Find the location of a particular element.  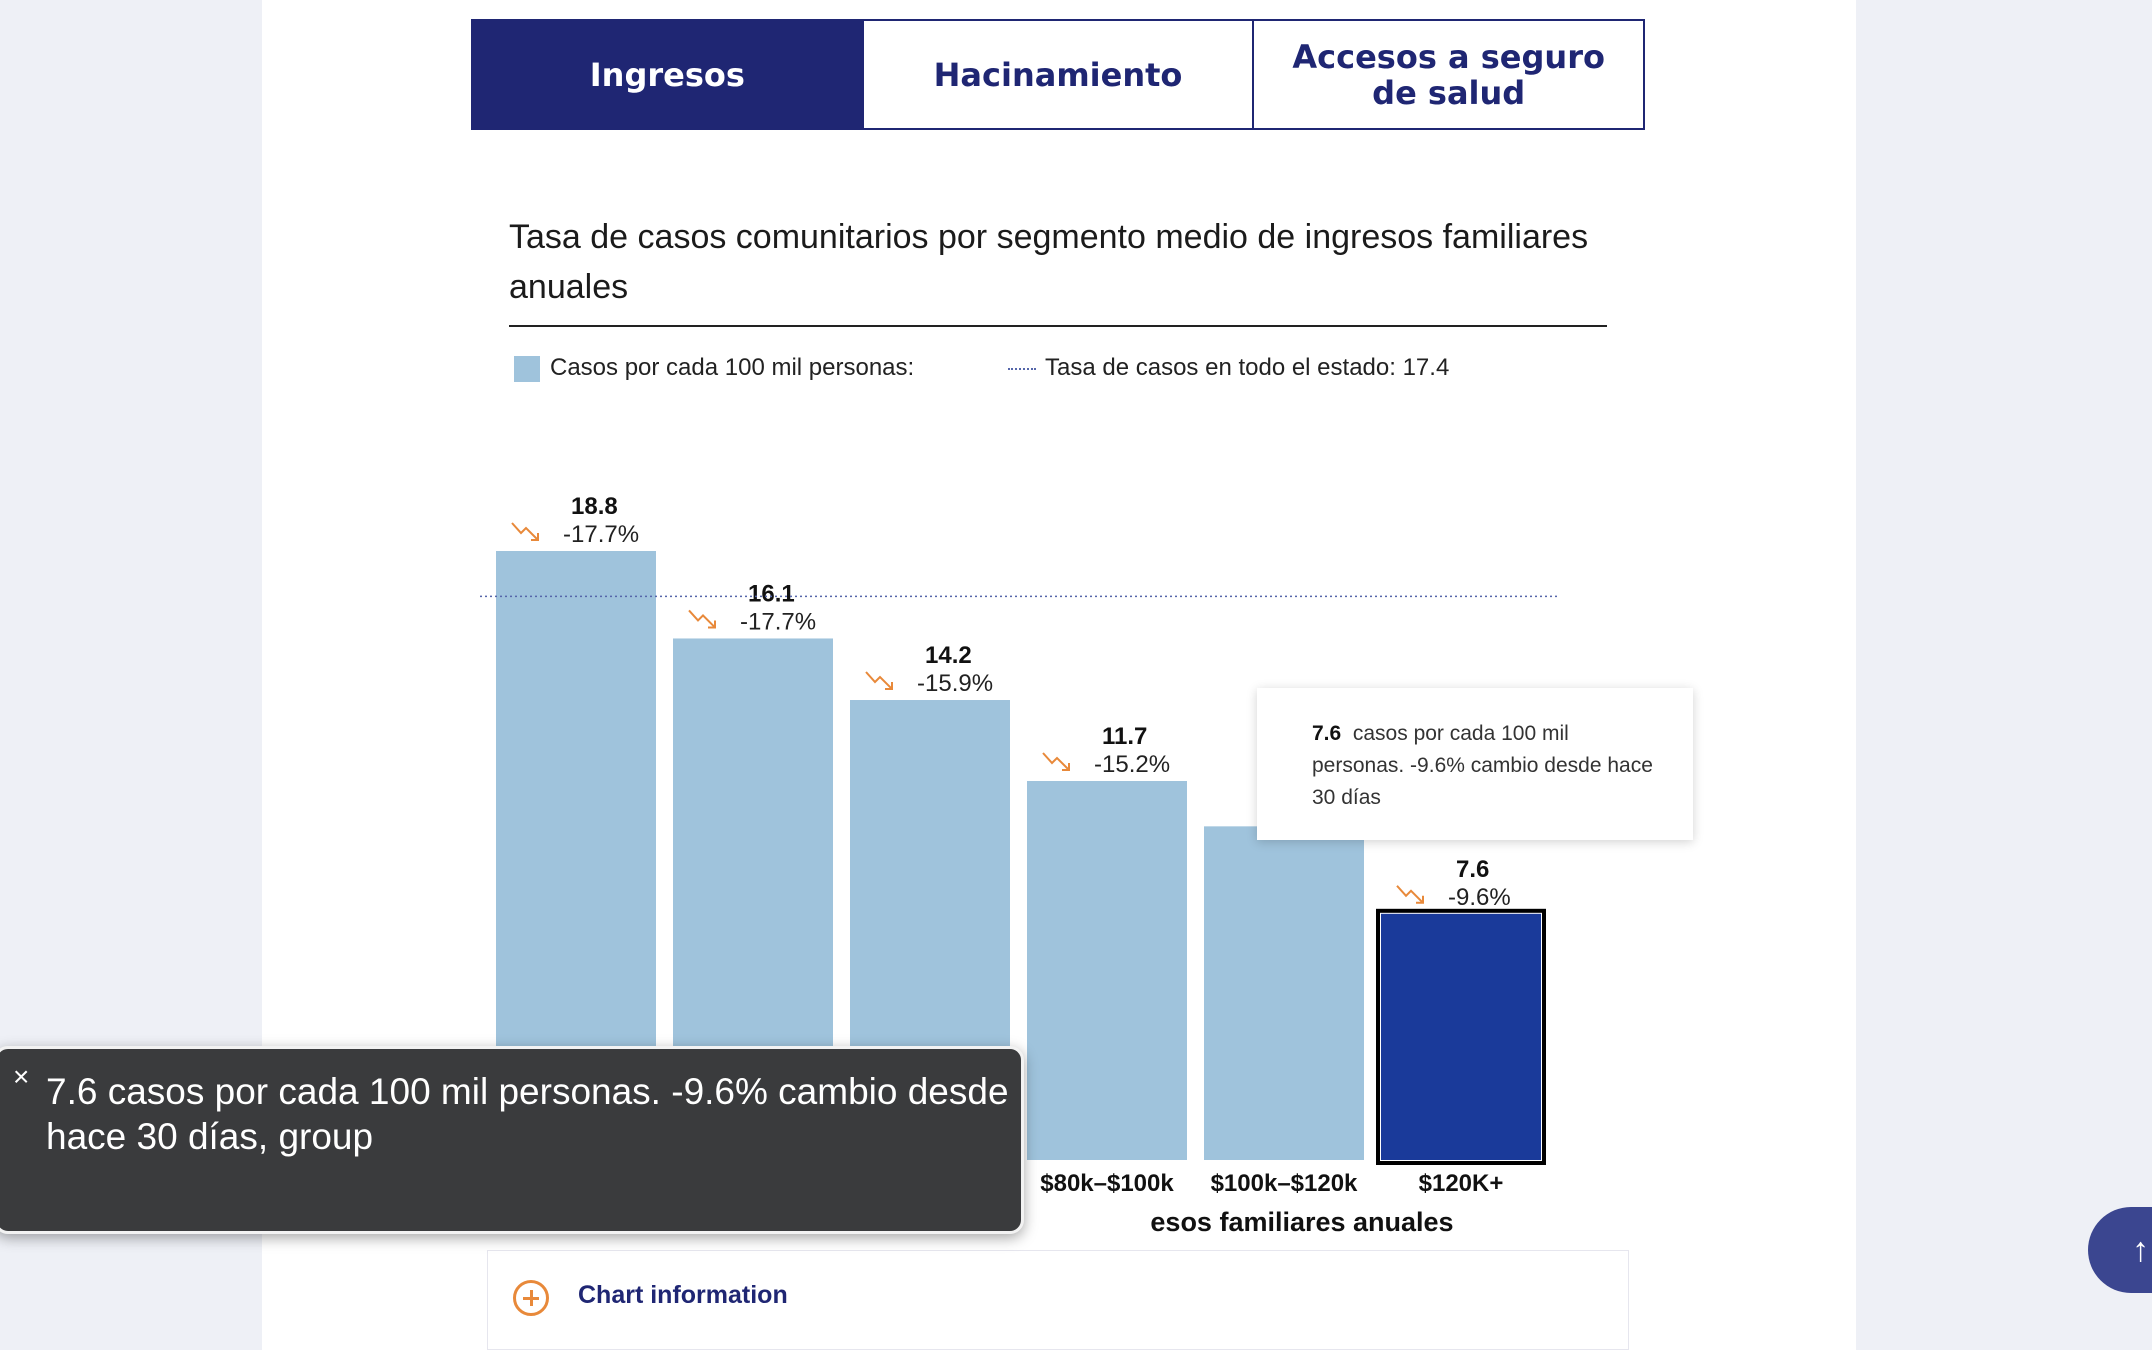

bar-selected-outline is located at coordinates (1461, 1037).